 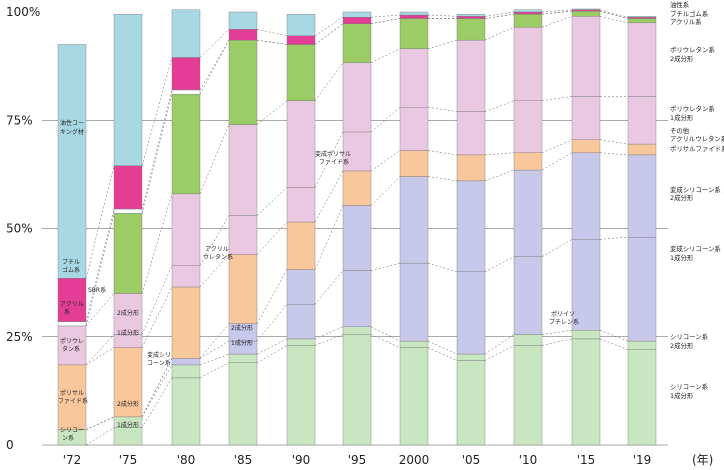 I want to click on segment-label: ブチレン系, so click(x=564, y=322).